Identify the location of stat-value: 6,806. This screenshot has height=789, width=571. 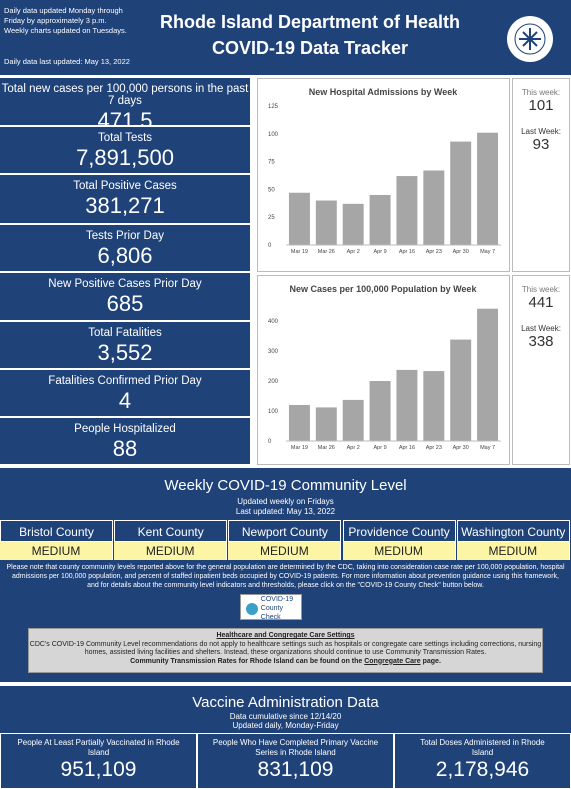
(125, 255).